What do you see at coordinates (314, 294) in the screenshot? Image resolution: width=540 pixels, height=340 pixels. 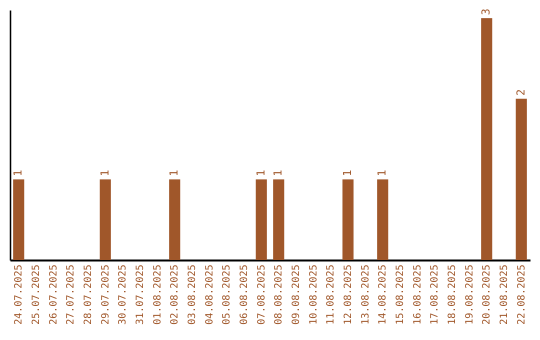 I see `x-tick-label: 10.08.2025` at bounding box center [314, 294].